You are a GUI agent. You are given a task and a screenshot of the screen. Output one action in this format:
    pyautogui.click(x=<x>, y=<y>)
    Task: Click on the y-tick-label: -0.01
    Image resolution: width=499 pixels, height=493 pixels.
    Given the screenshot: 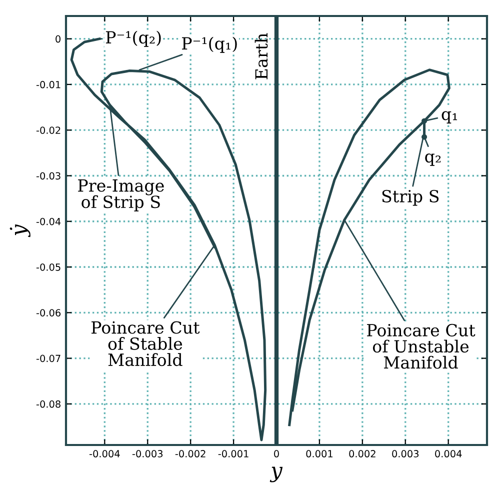 What is the action you would take?
    pyautogui.click(x=48, y=84)
    